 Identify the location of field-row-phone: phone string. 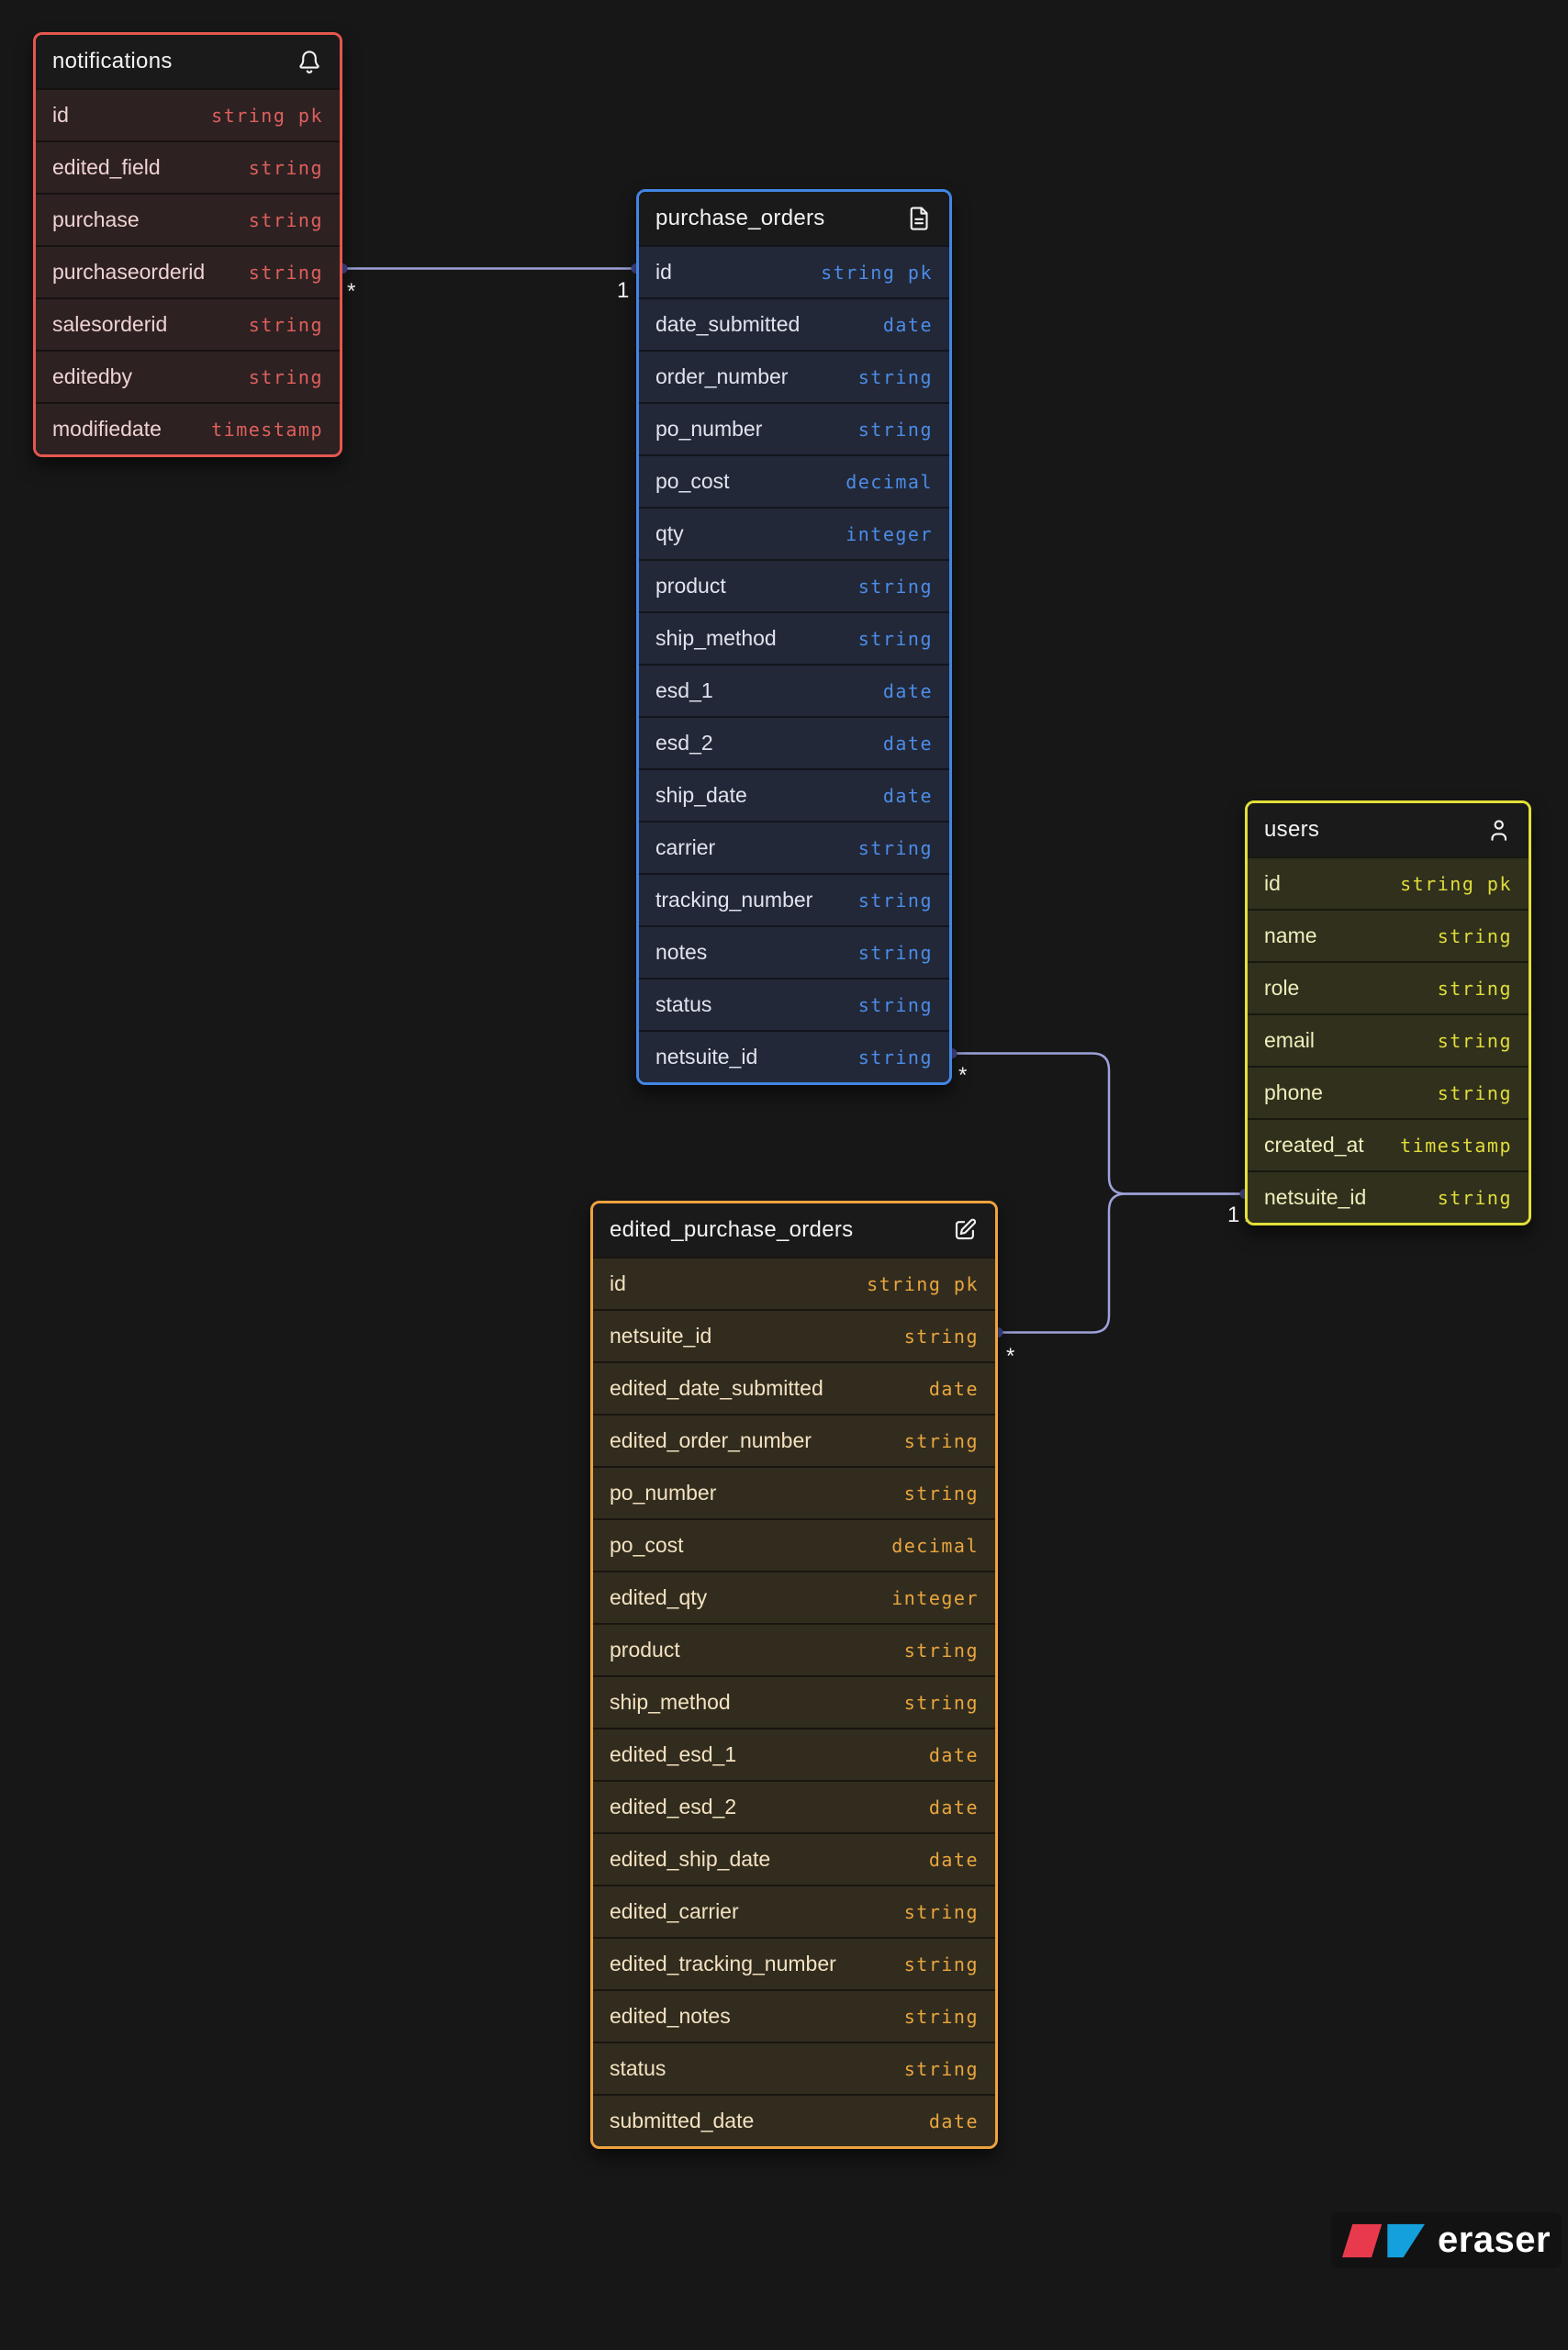
(1388, 1092).